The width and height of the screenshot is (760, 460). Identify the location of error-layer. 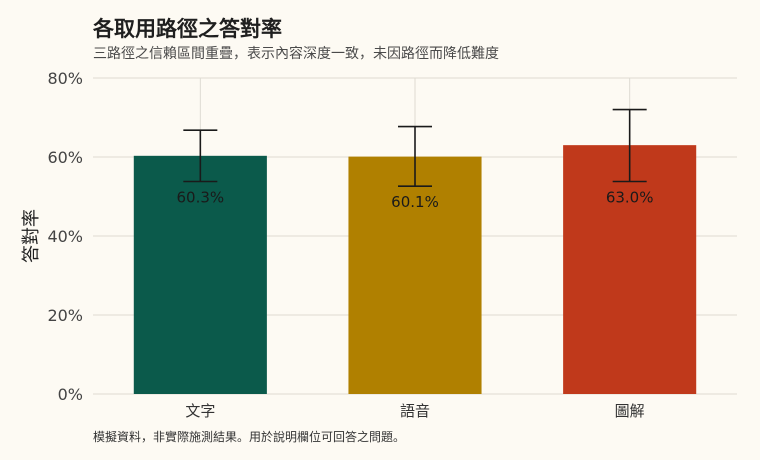
(415, 148).